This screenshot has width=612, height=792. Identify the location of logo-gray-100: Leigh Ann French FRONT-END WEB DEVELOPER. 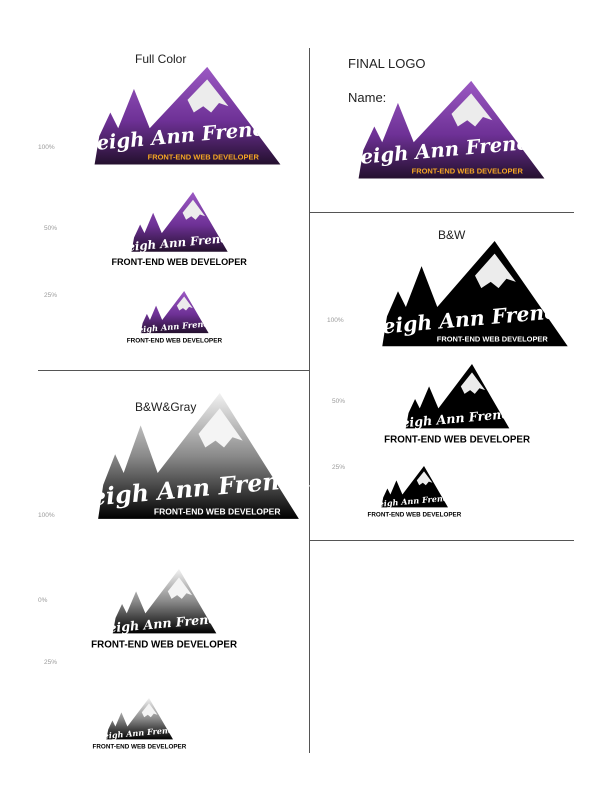
(192, 456).